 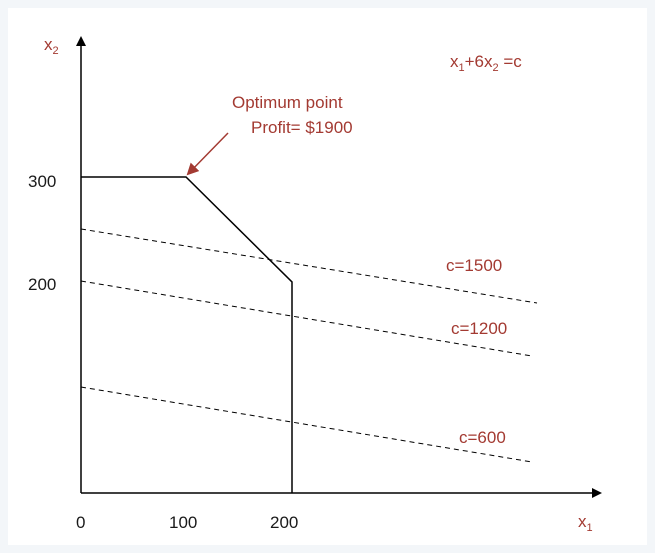 I want to click on x-tick-100: 100, so click(x=183, y=522).